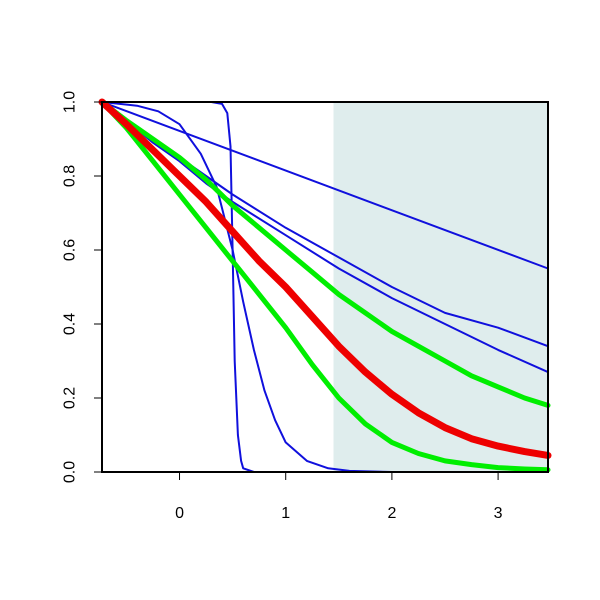 This screenshot has height=600, width=600. I want to click on x-tick-label: 0, so click(179, 513).